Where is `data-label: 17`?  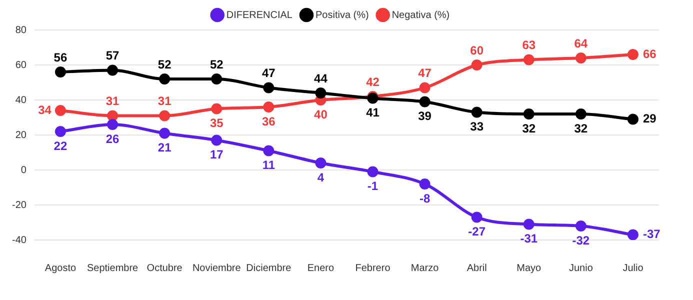
data-label: 17 is located at coordinates (217, 155).